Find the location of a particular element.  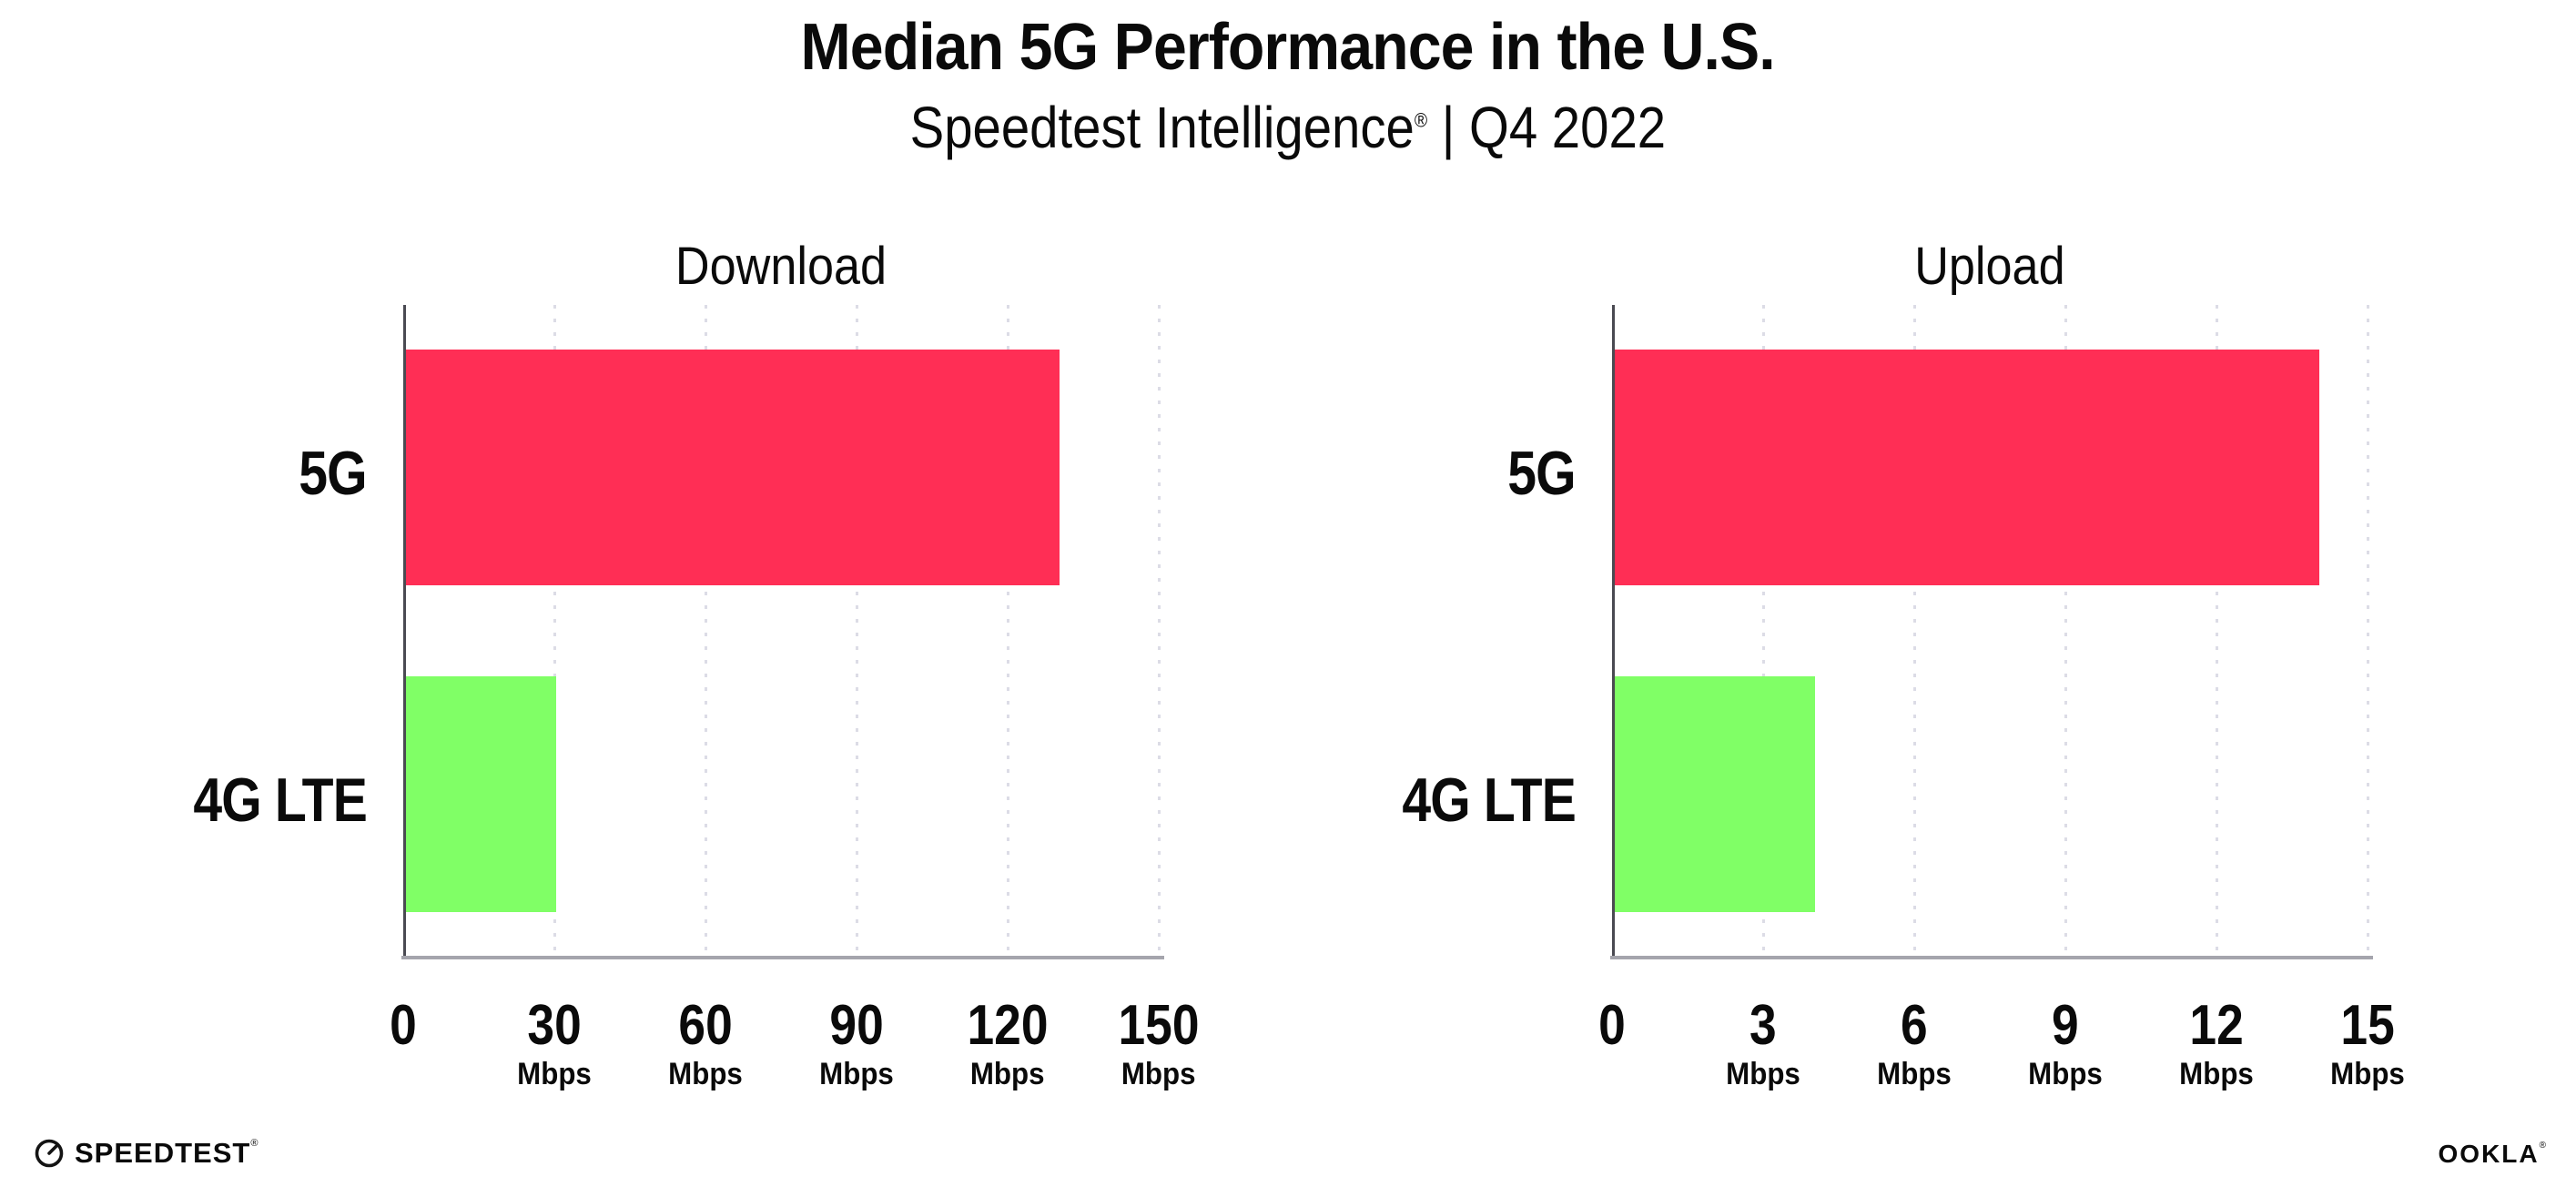

page-subtitle-text: Speedtest Intelligence® | Q4 2022 is located at coordinates (1288, 128).